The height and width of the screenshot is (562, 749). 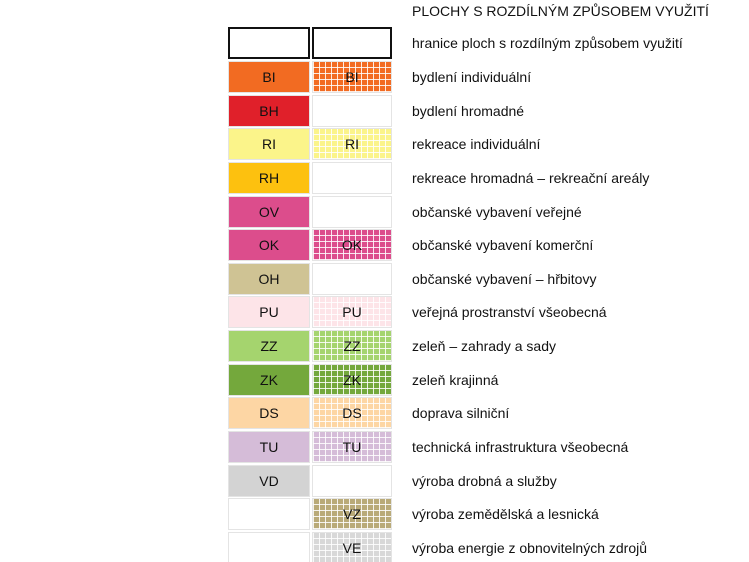 What do you see at coordinates (269, 480) in the screenshot?
I see `swatch-left: VD` at bounding box center [269, 480].